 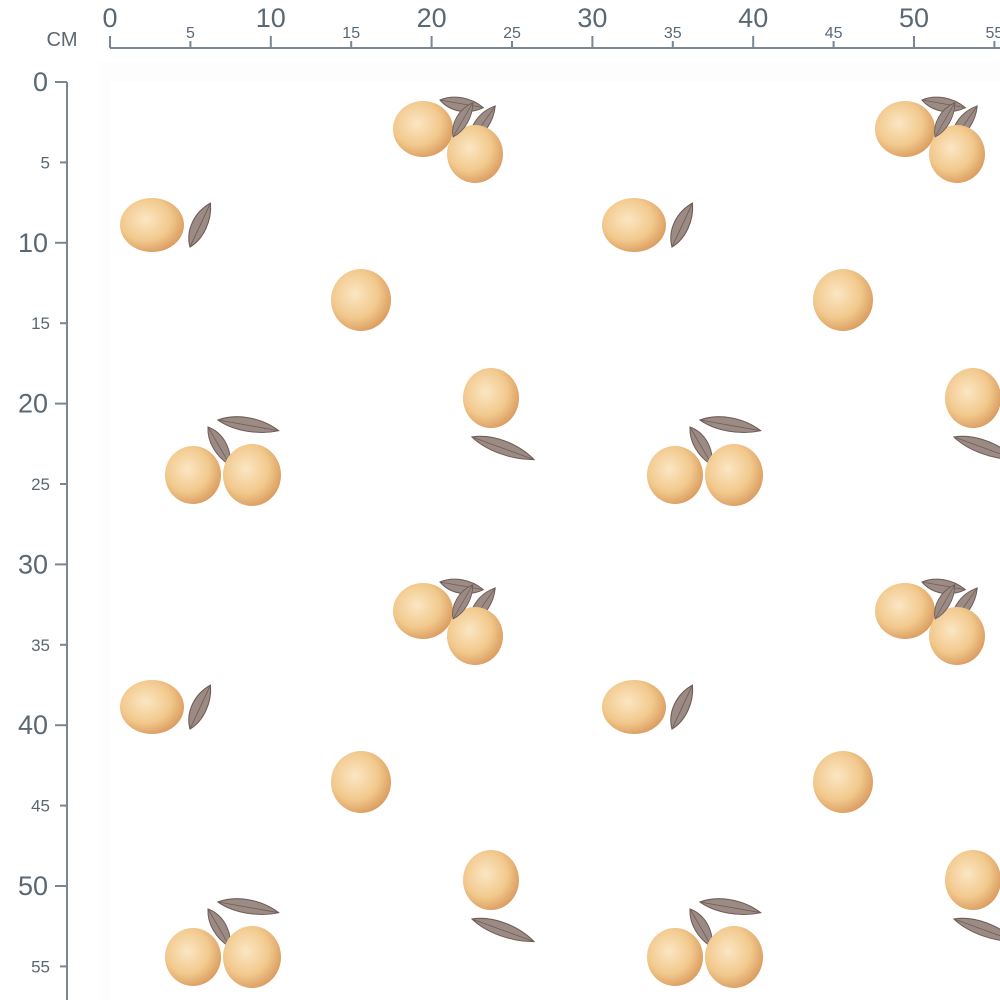 I want to click on top-tick-label: 5, so click(x=190, y=33).